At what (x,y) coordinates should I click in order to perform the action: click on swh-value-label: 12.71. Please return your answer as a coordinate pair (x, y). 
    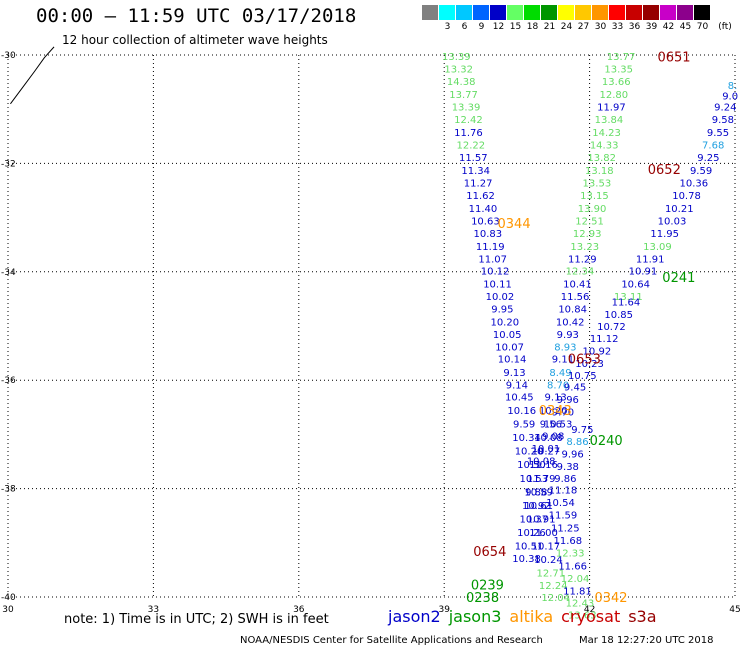
    Looking at the image, I should click on (551, 574).